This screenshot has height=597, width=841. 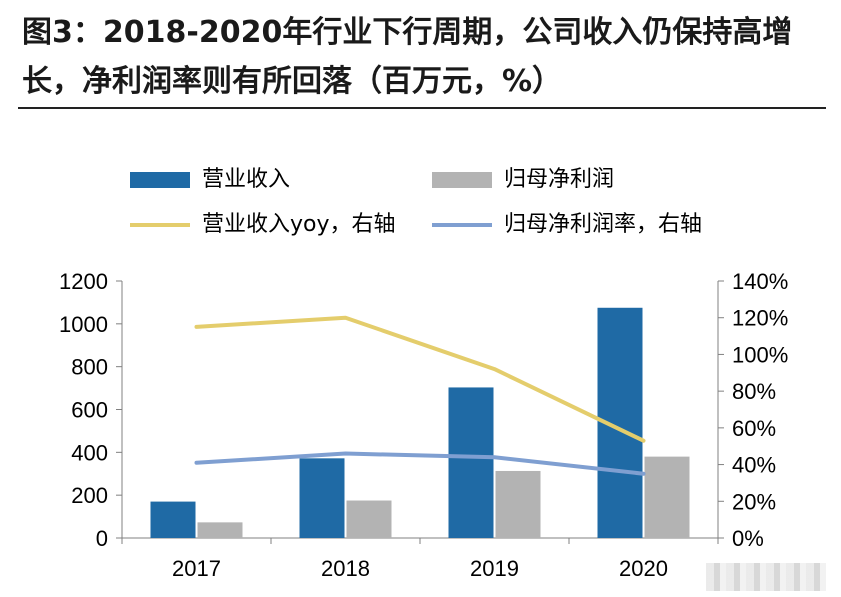 What do you see at coordinates (246, 179) in the screenshot?
I see `legend-label-revenue: 营业收入` at bounding box center [246, 179].